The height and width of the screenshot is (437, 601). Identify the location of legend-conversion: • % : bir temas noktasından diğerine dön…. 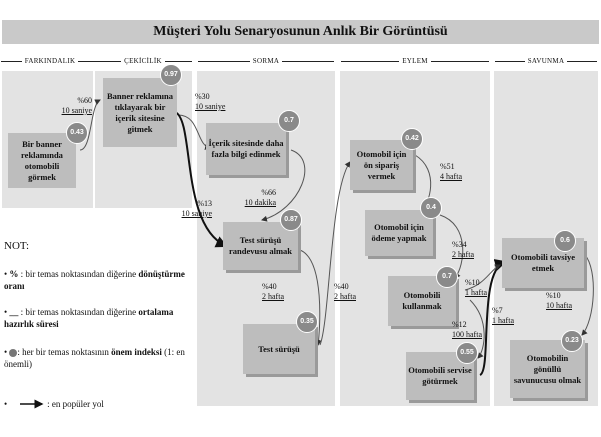
(94, 280).